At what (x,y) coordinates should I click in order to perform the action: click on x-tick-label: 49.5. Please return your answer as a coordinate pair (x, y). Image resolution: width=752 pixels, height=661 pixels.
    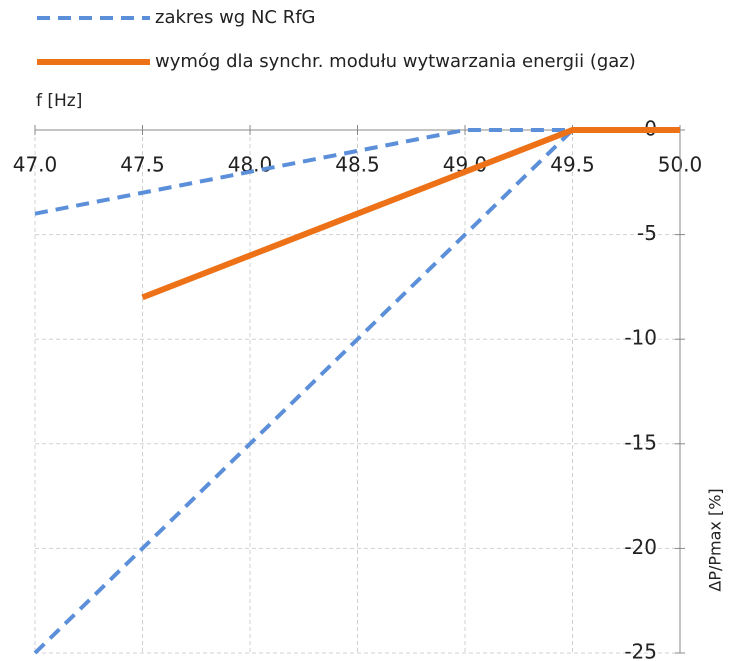
    Looking at the image, I should click on (572, 165).